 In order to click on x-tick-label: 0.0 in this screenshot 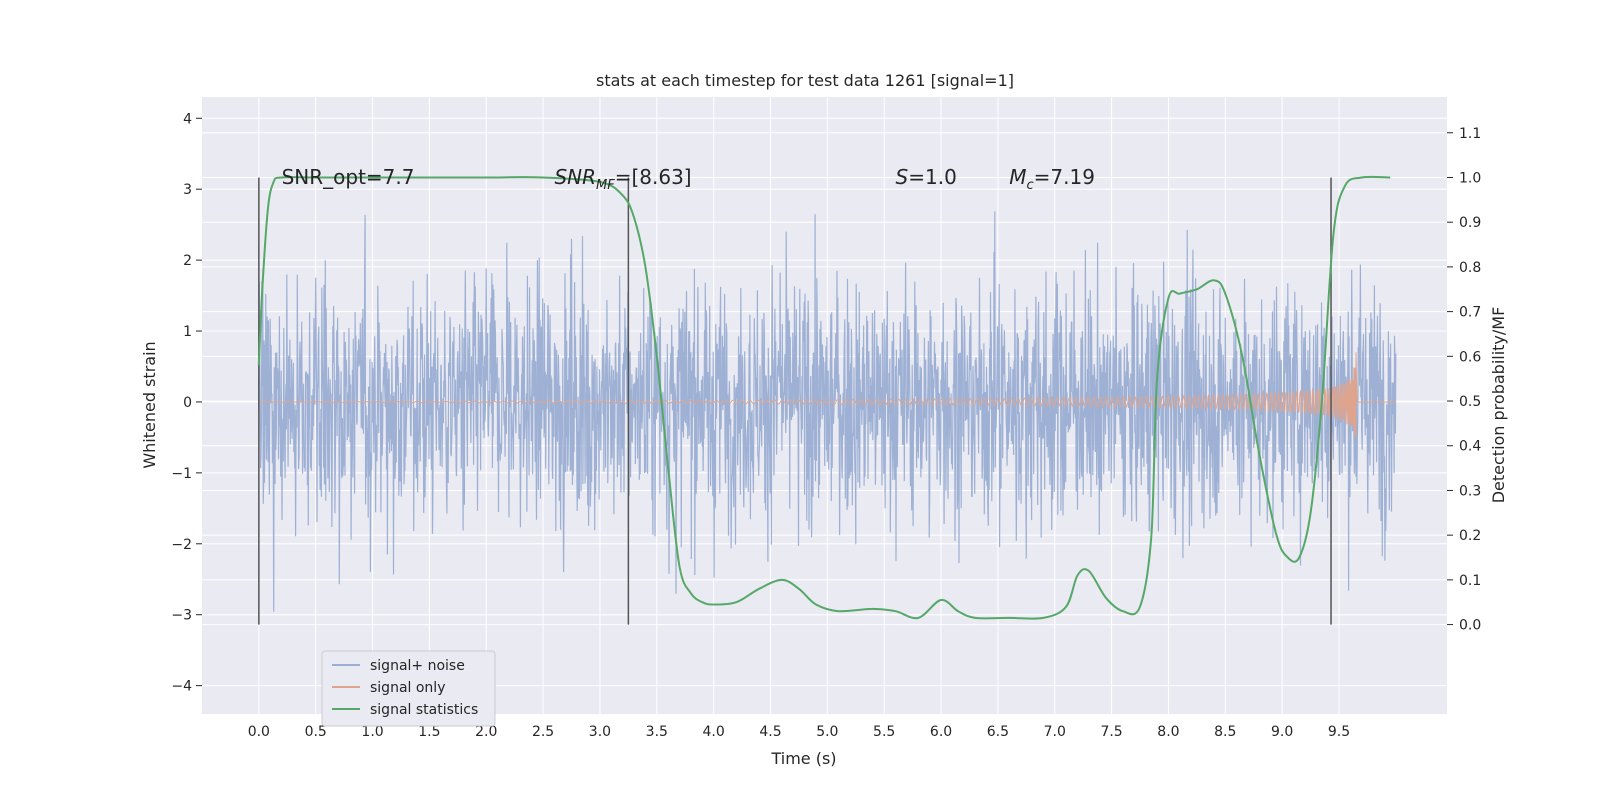, I will do `click(259, 732)`.